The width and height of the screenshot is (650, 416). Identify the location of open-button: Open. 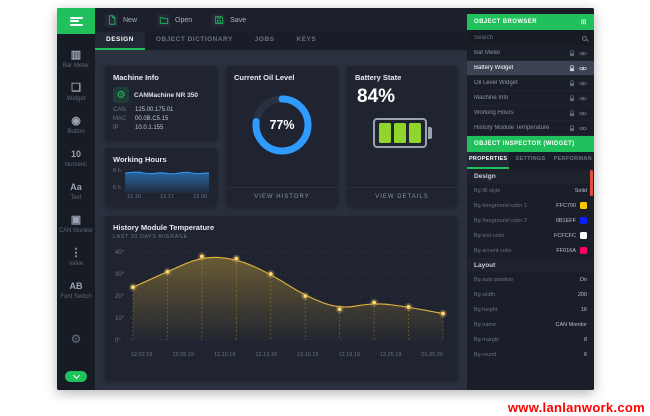
(174, 20).